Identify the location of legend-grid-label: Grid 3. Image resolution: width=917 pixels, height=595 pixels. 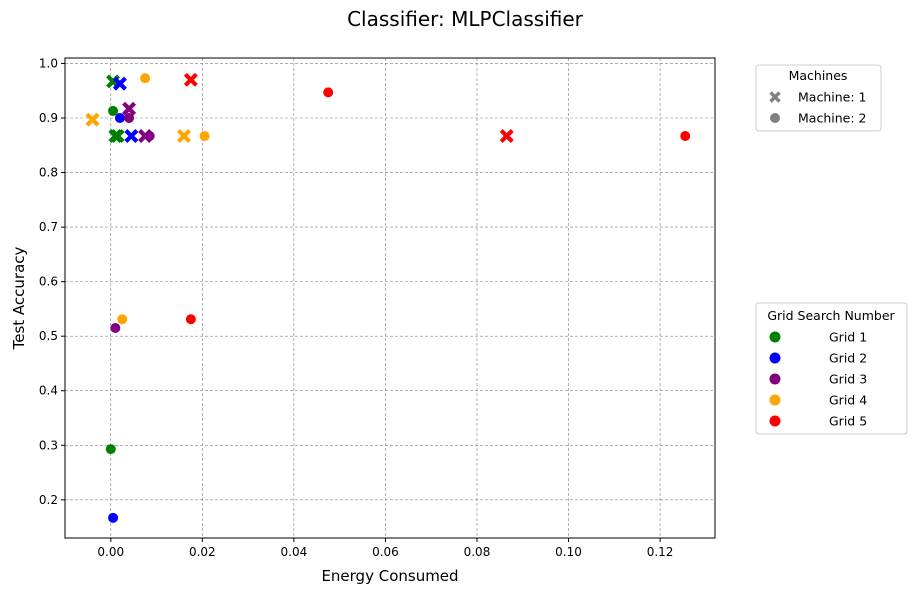
(848, 379).